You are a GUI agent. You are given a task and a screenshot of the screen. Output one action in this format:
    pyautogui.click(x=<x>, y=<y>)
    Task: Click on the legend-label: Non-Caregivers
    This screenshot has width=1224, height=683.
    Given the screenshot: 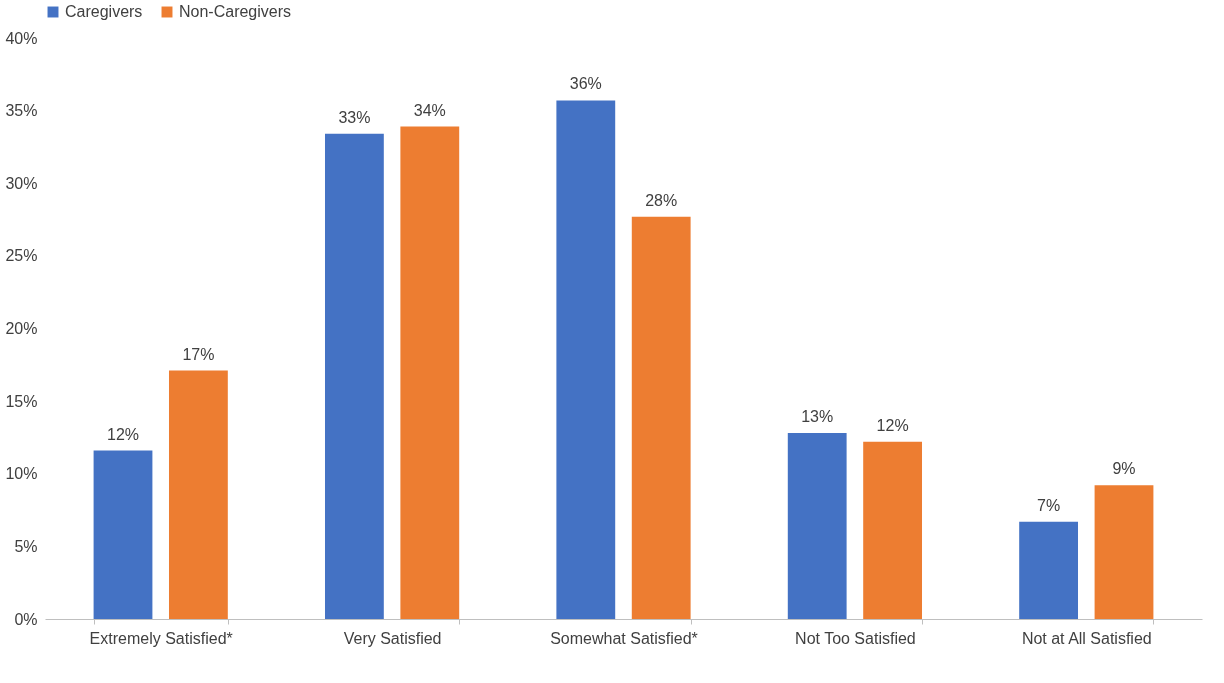 What is the action you would take?
    pyautogui.click(x=235, y=11)
    